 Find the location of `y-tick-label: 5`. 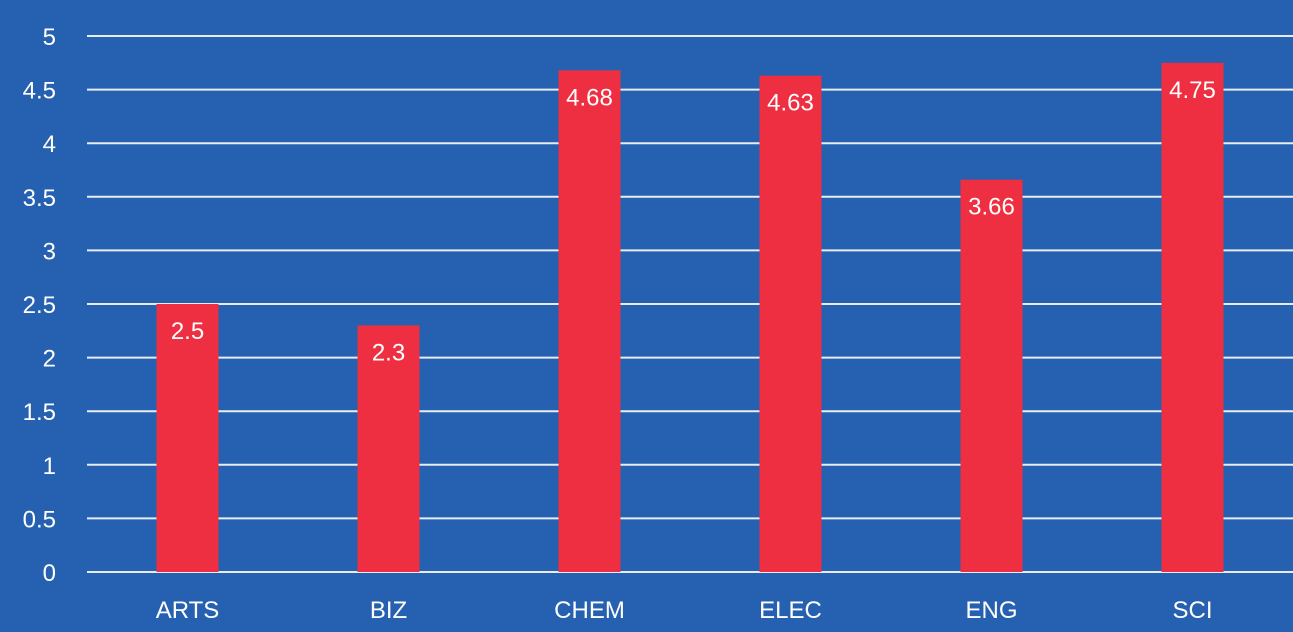

y-tick-label: 5 is located at coordinates (49, 37).